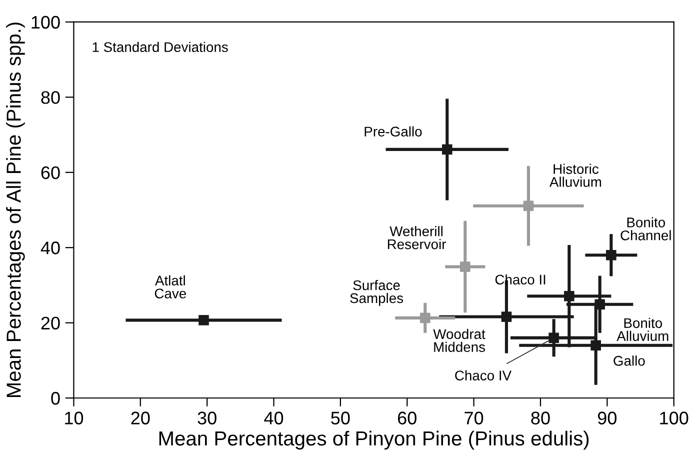  I want to click on annotation: Pre-Gallo, so click(393, 131).